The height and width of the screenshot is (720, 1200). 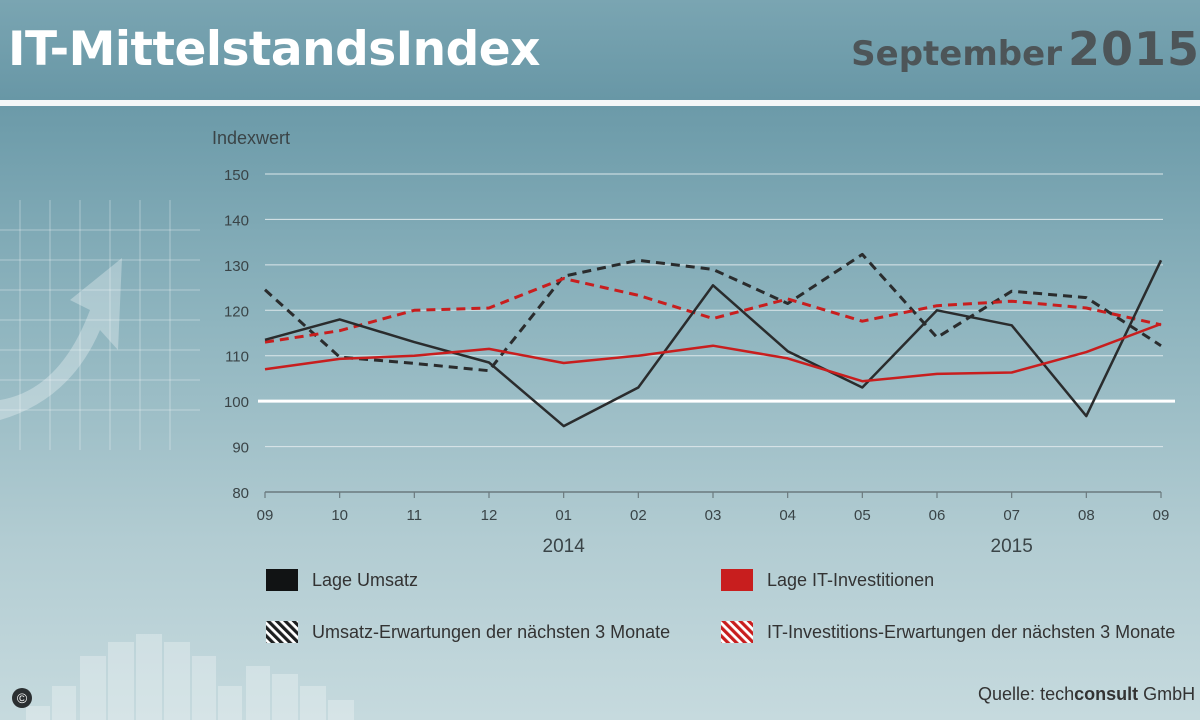 I want to click on legend-item-umsatz-erwartungen: Umsatz-Erwartungen der nächsten 3 Monate, so click(x=468, y=632).